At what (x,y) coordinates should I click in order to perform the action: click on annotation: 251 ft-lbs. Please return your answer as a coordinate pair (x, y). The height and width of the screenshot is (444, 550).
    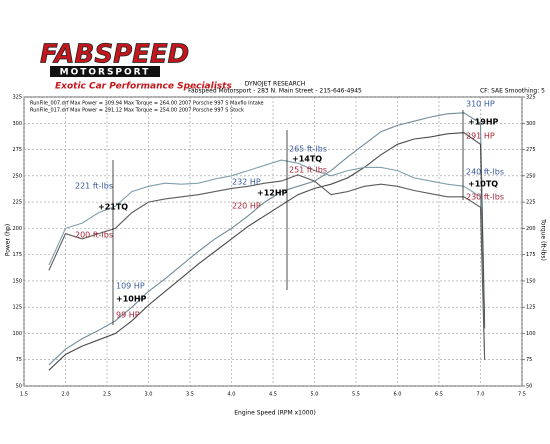
    Looking at the image, I should click on (308, 170).